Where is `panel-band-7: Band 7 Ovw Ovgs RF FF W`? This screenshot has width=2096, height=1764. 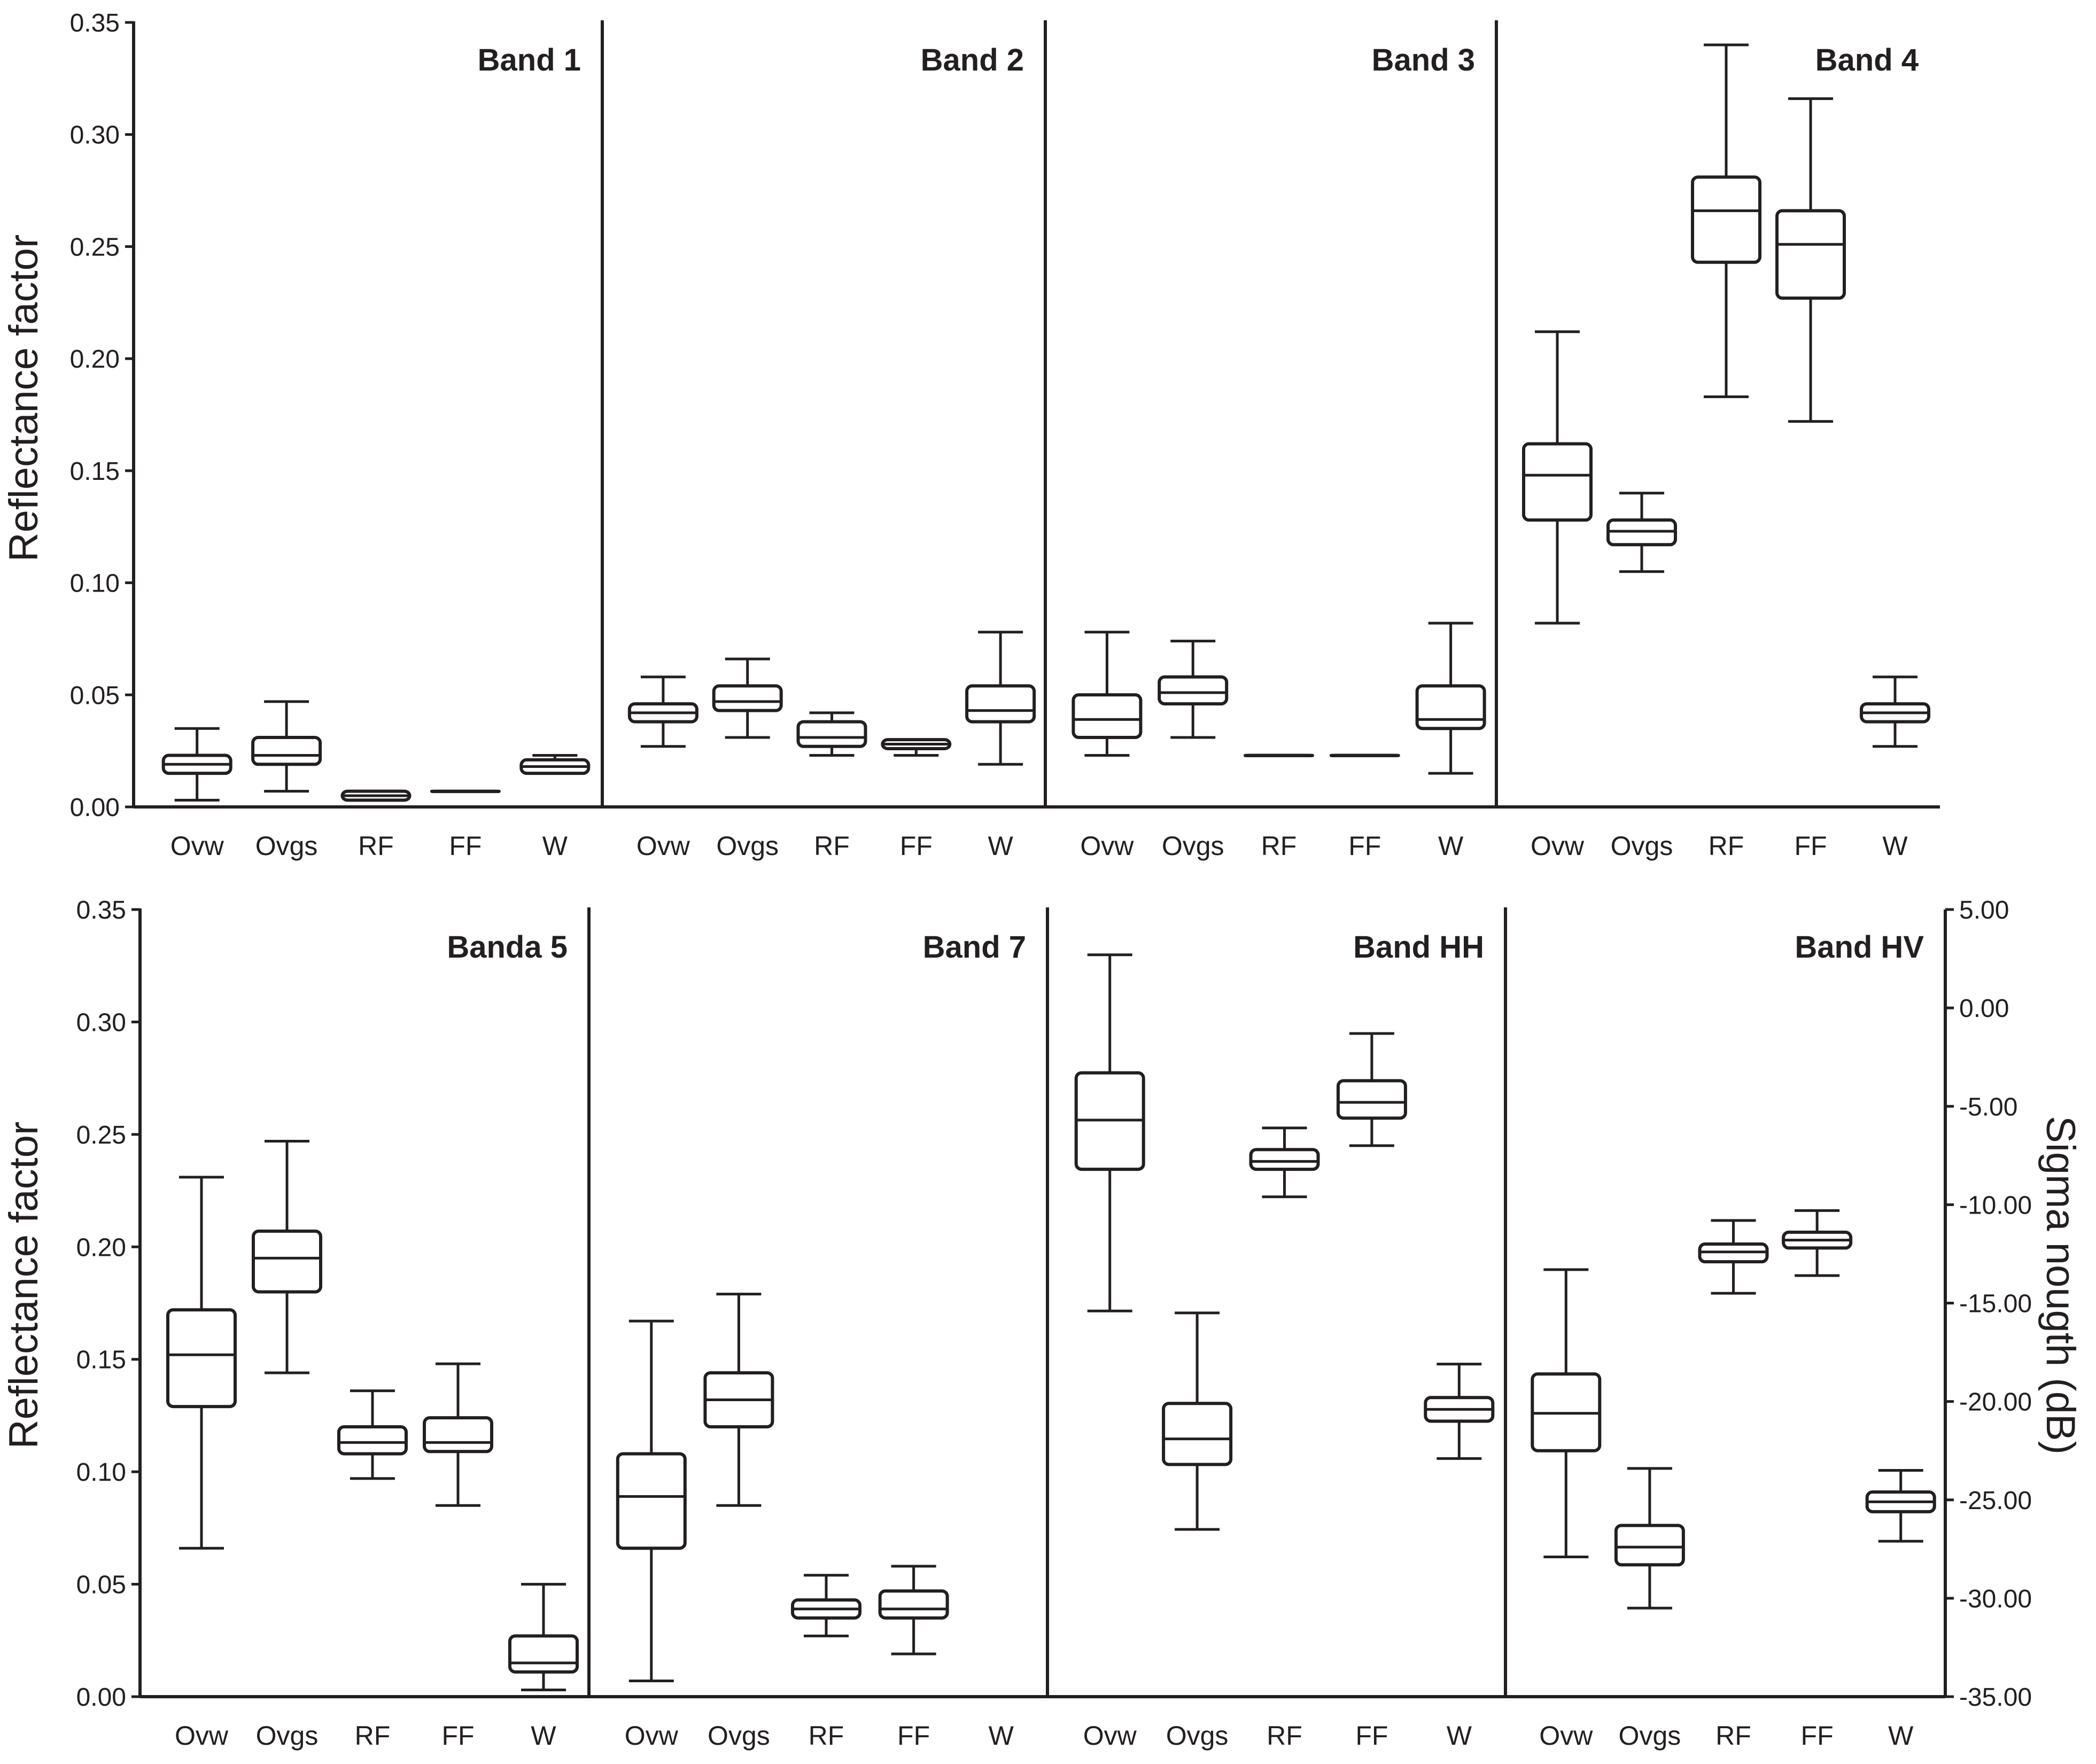 panel-band-7: Band 7 Ovw Ovgs RF FF W is located at coordinates (821, 1340).